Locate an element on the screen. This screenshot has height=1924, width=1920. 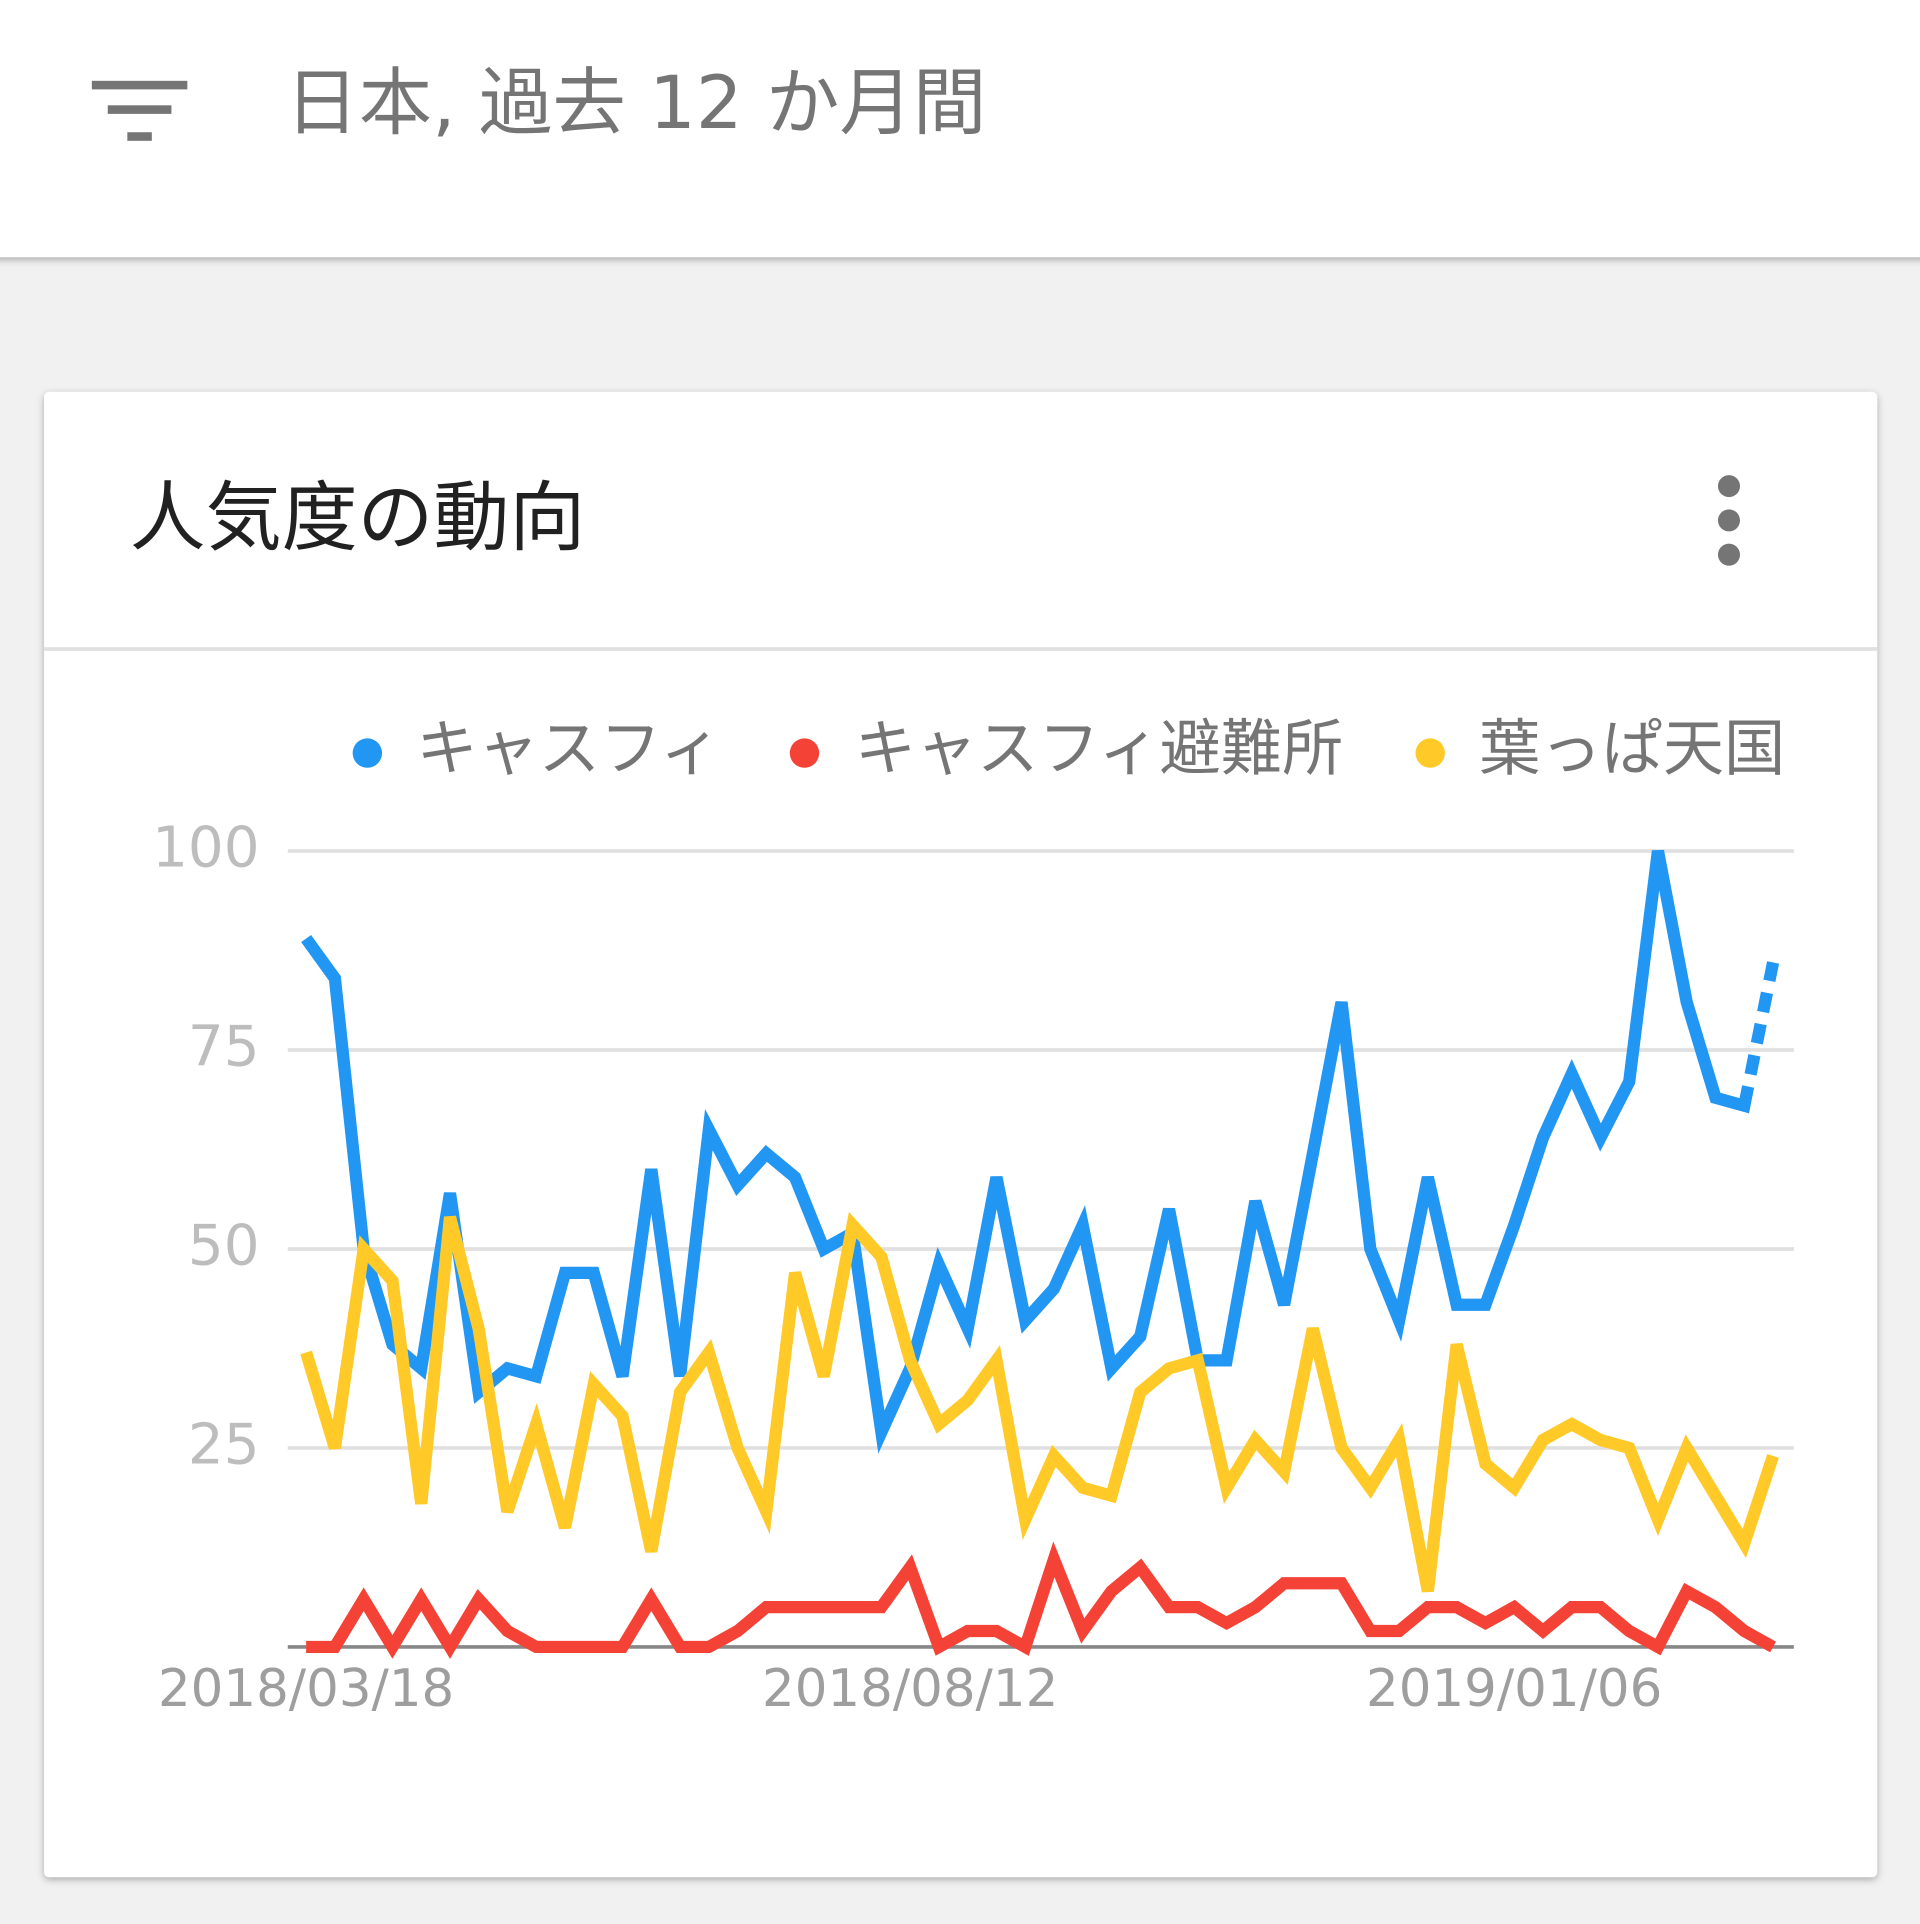
legend-label: キャスフィ避難所 is located at coordinates (1099, 749).